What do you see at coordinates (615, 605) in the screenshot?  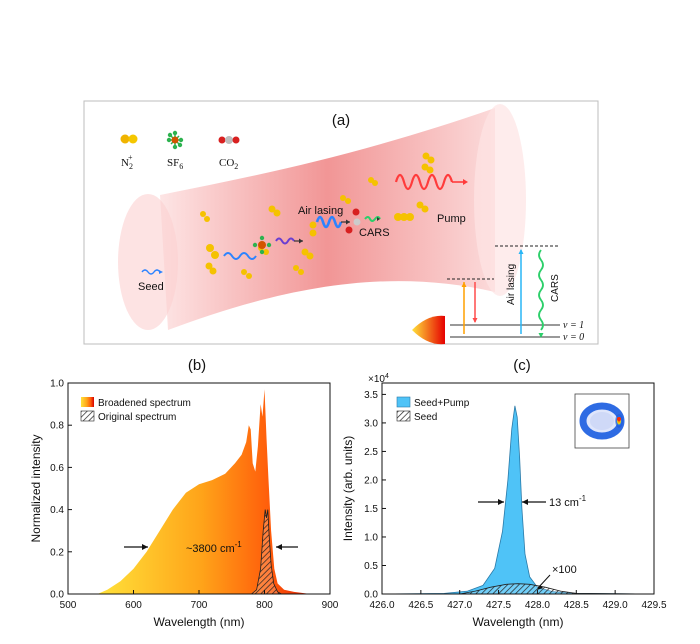 I see `x-tick-label: 429.0` at bounding box center [615, 605].